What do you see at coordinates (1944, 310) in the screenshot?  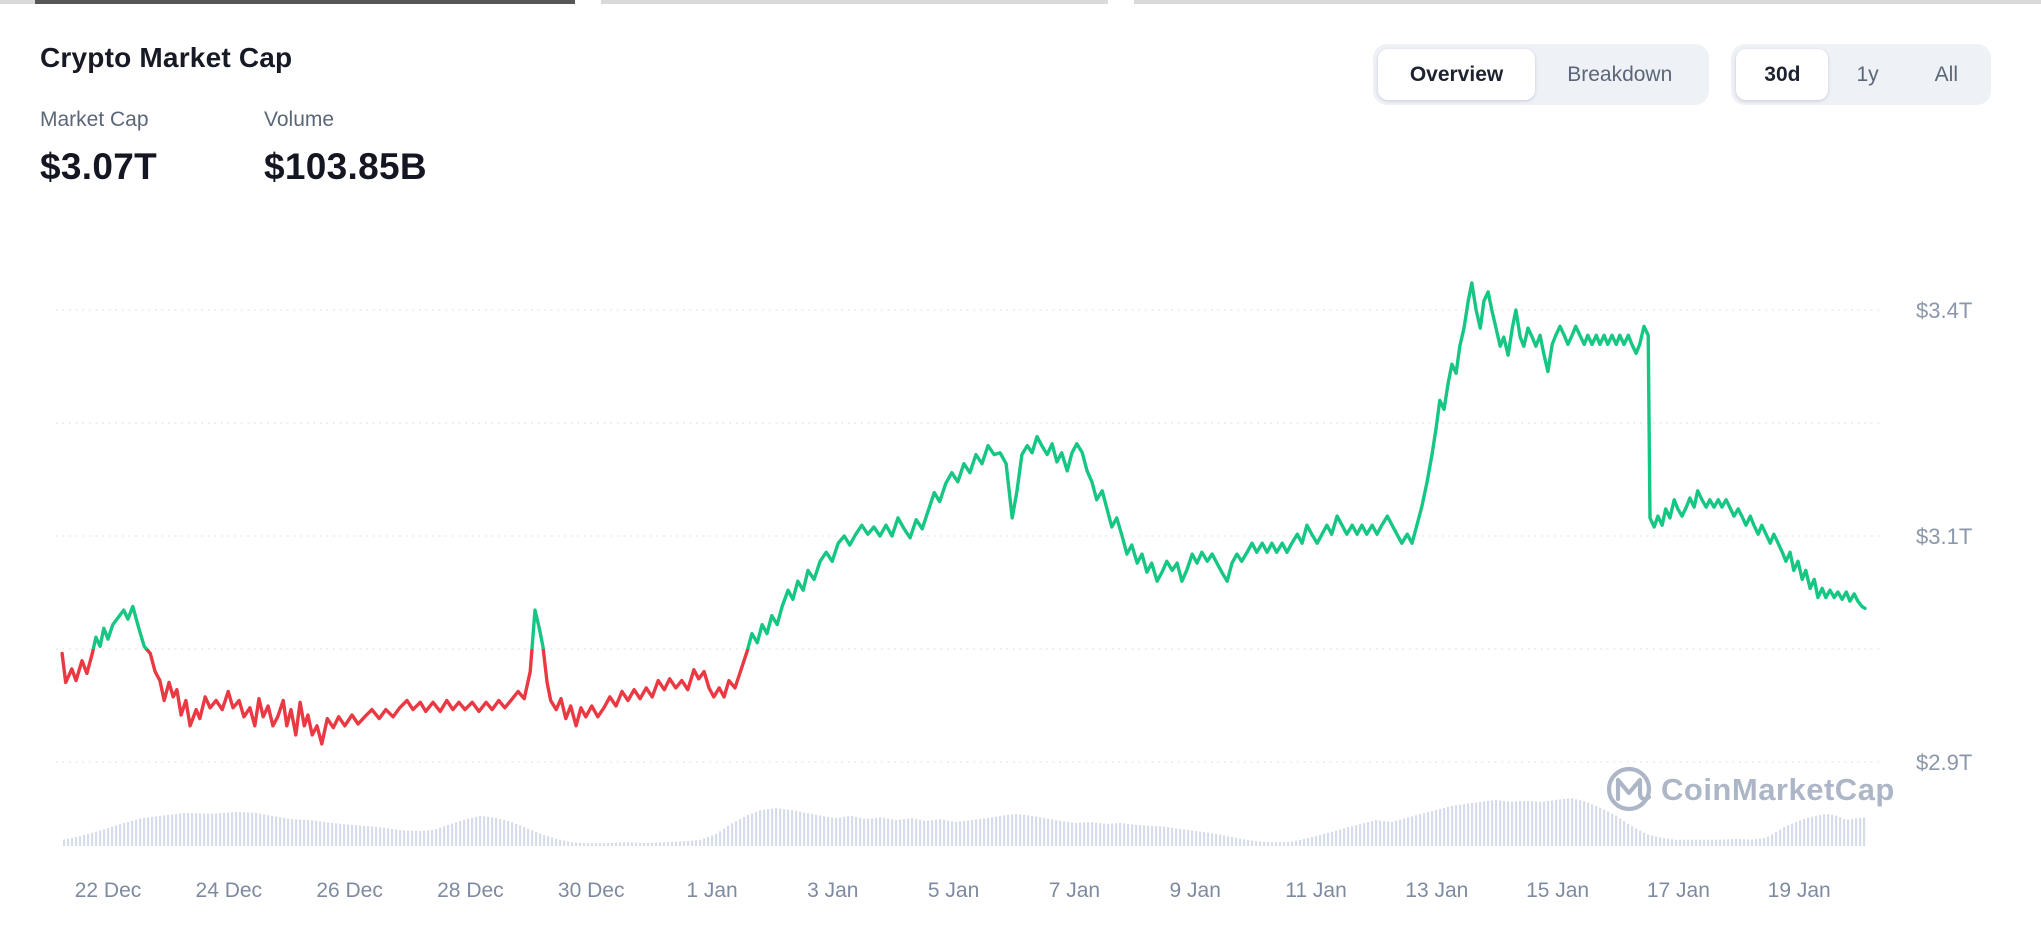 I see `svg-text: $3.4T` at bounding box center [1944, 310].